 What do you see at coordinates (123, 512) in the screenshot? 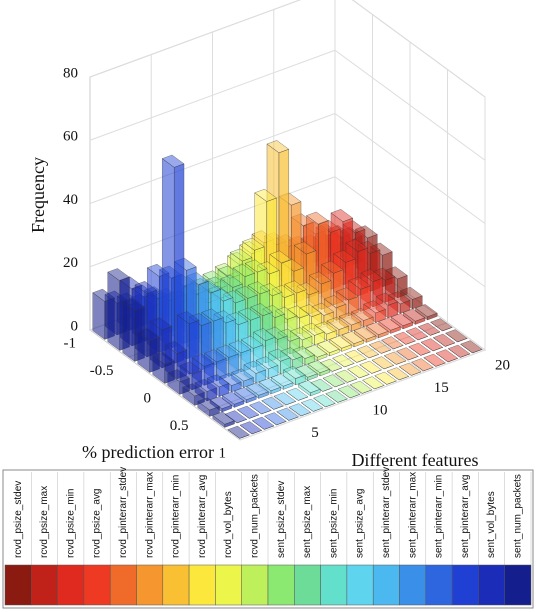
I see `legend-label: rcvd_pinterarr_stdev` at bounding box center [123, 512].